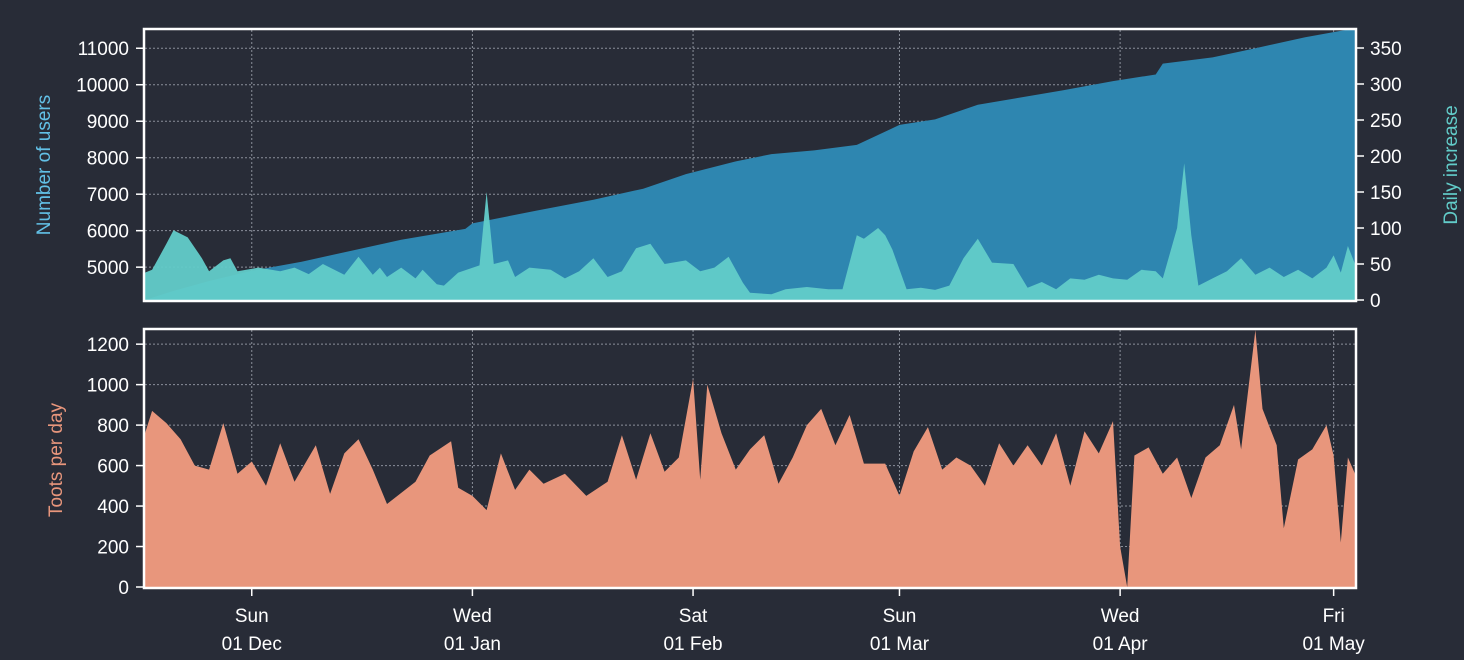 This screenshot has height=660, width=1464. What do you see at coordinates (113, 507) in the screenshot?
I see `toots-tick-2: 400` at bounding box center [113, 507].